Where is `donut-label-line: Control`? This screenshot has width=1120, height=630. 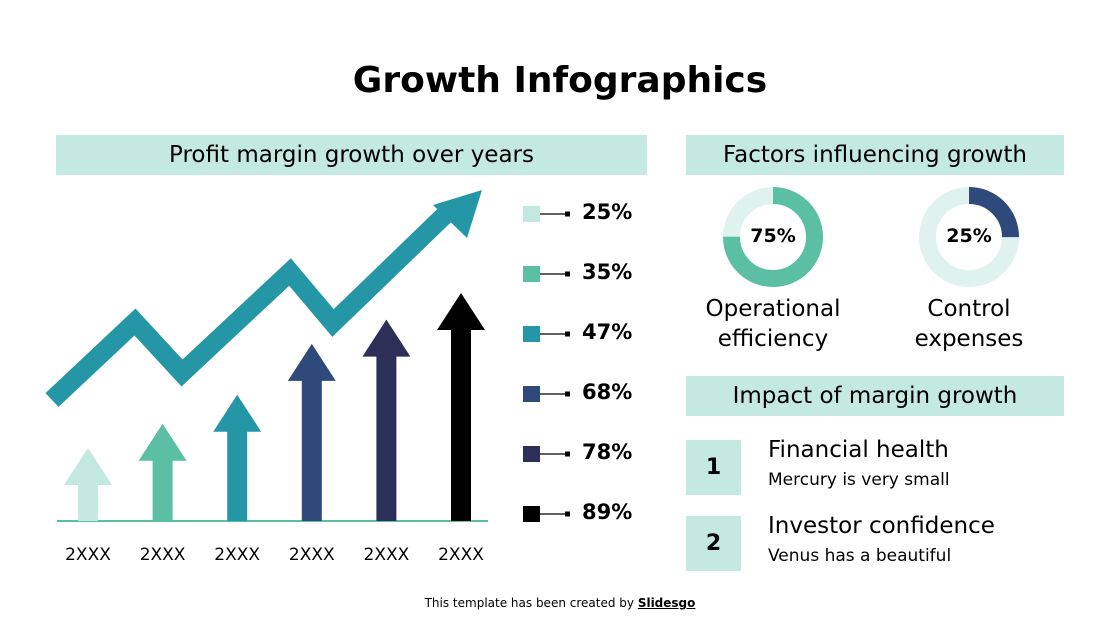 donut-label-line: Control is located at coordinates (969, 309).